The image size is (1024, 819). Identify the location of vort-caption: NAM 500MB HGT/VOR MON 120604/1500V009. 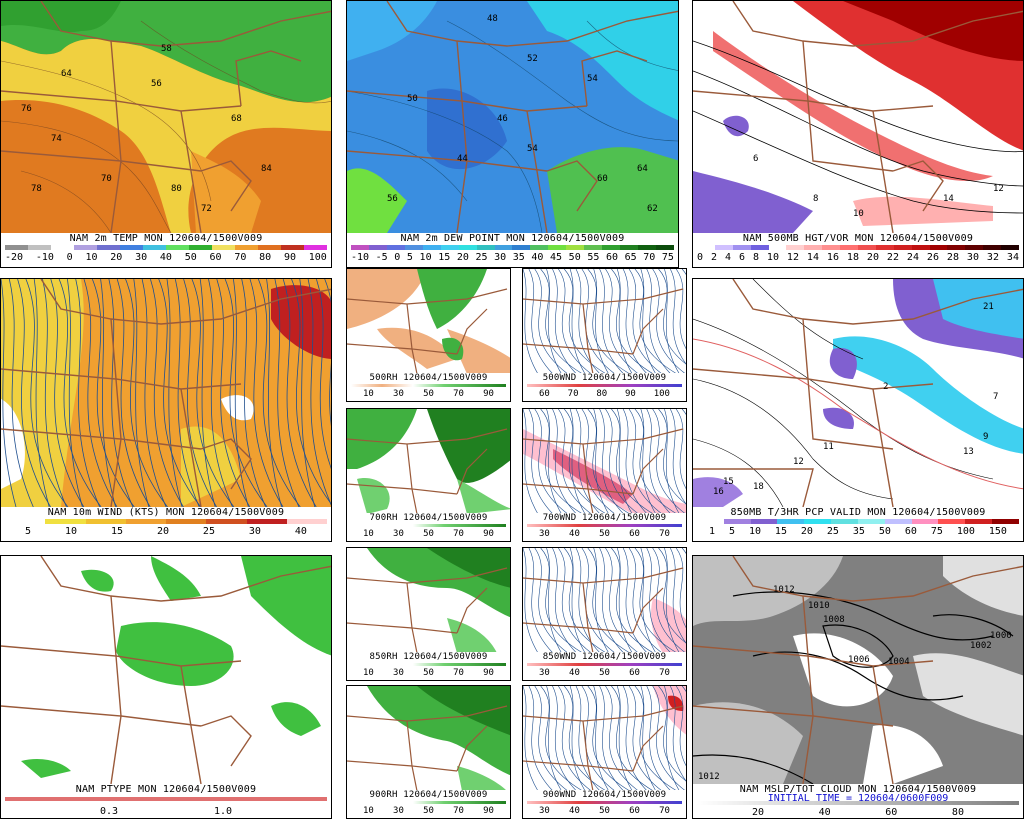
(858, 238).